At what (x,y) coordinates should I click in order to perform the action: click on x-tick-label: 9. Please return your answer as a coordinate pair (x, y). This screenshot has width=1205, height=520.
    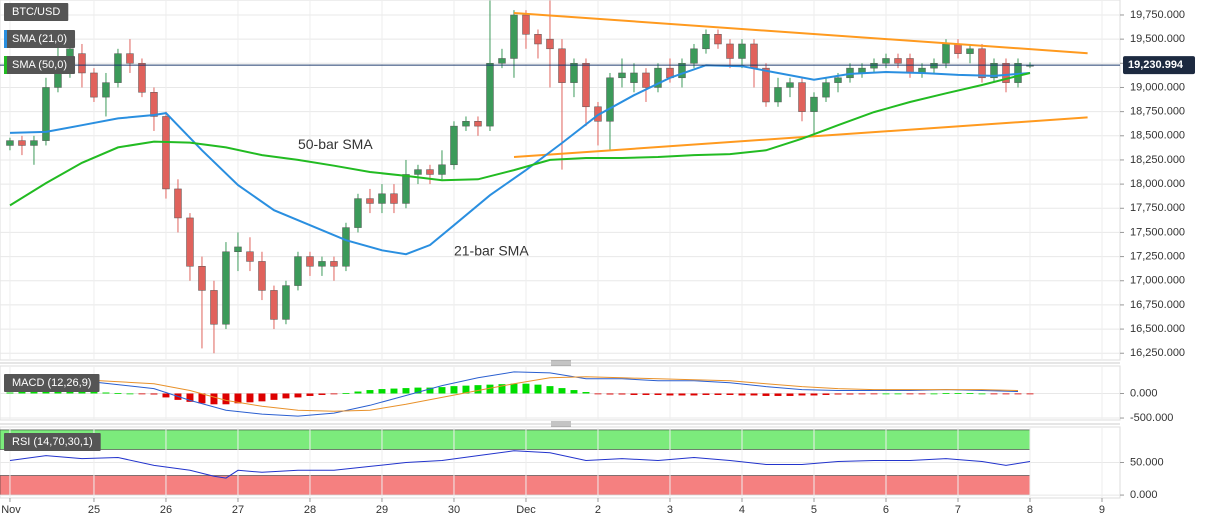
    Looking at the image, I should click on (1102, 510).